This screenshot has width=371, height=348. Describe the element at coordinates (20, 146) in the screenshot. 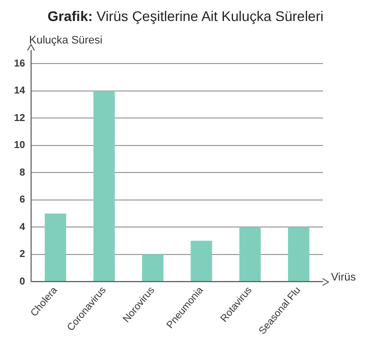

I see `y-tick-label: 10` at that location.